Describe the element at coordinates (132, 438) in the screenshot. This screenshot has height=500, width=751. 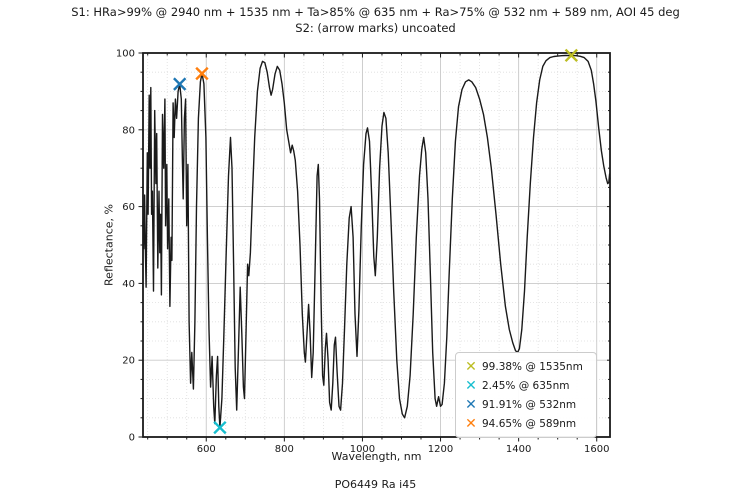
I see `svg-text: 0` at that location.